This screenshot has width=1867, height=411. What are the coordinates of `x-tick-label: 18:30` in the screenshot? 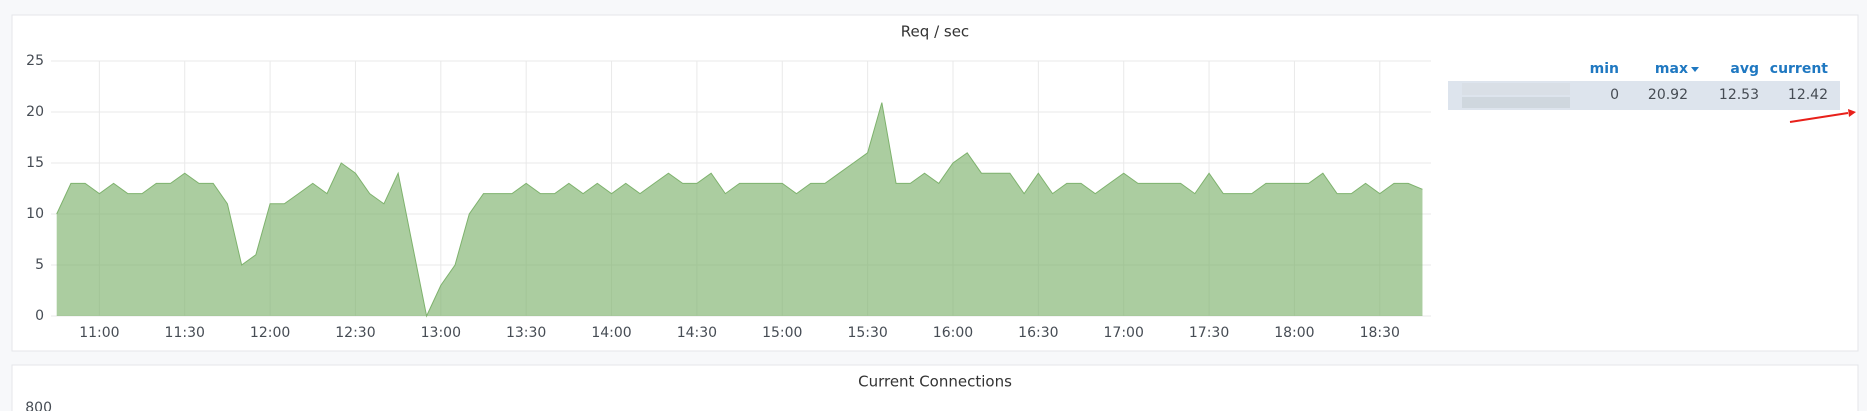 It's located at (1380, 333).